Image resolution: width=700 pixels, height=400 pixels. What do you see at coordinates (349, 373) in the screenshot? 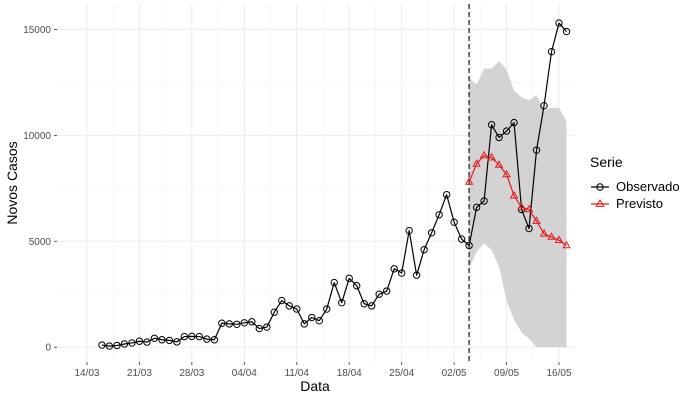
I see `x-tick-label: 18/04` at bounding box center [349, 373].